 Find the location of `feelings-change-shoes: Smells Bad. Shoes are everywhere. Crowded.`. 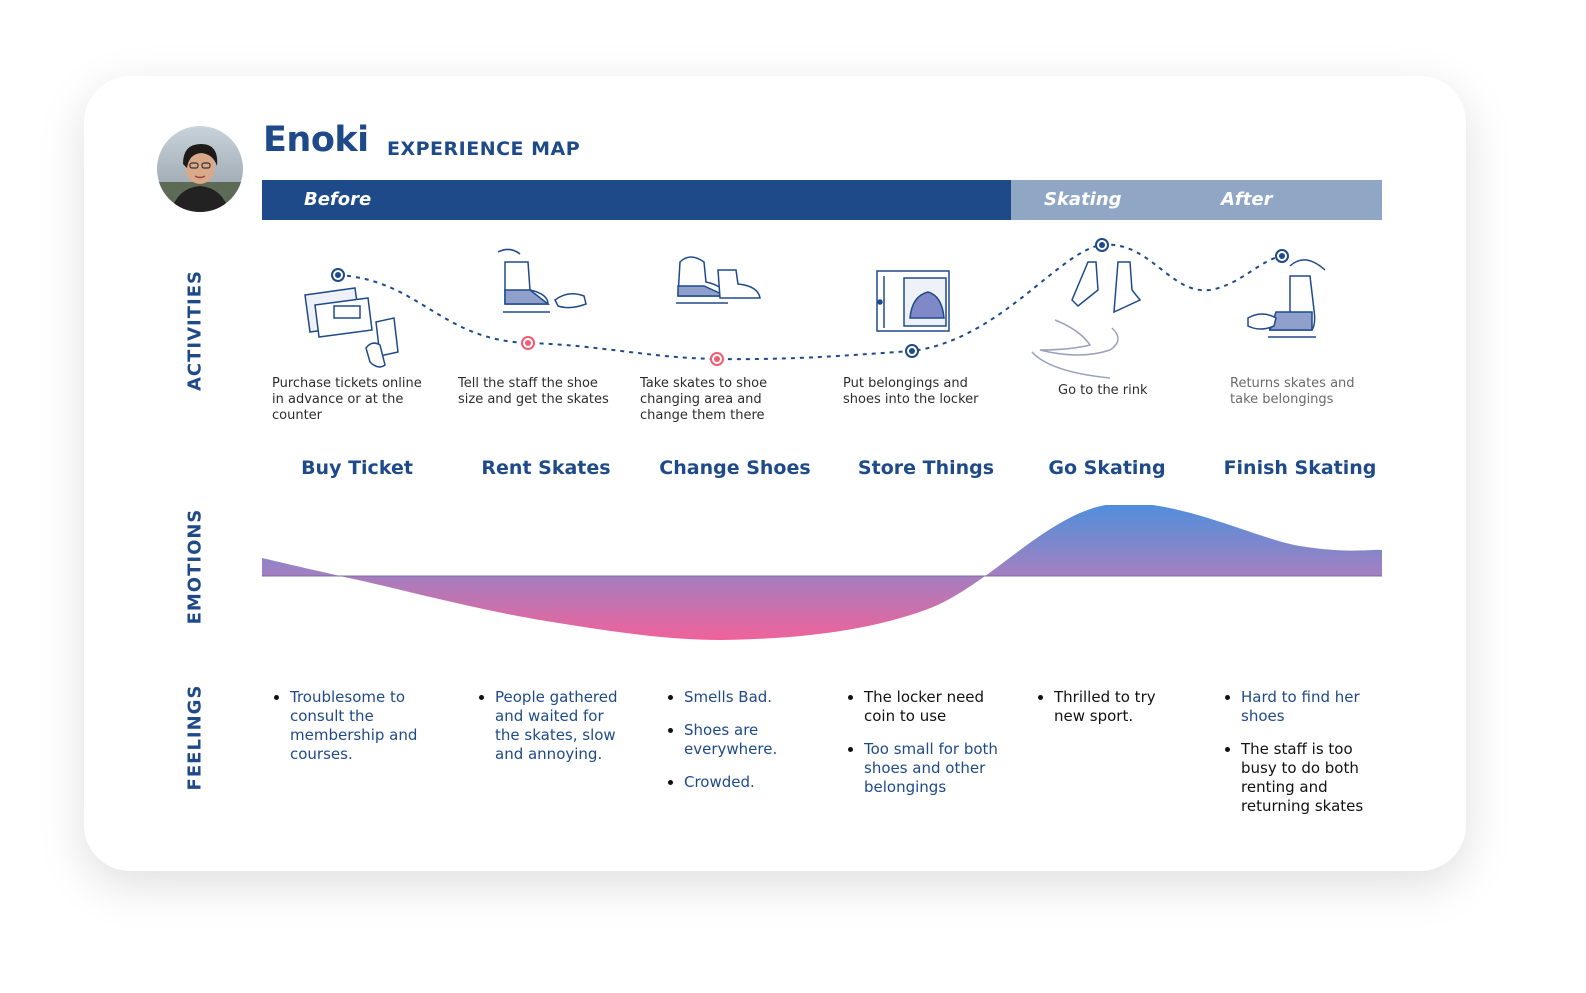

feelings-change-shoes: Smells Bad. Shoes are everywhere. Crowded. is located at coordinates (733, 747).